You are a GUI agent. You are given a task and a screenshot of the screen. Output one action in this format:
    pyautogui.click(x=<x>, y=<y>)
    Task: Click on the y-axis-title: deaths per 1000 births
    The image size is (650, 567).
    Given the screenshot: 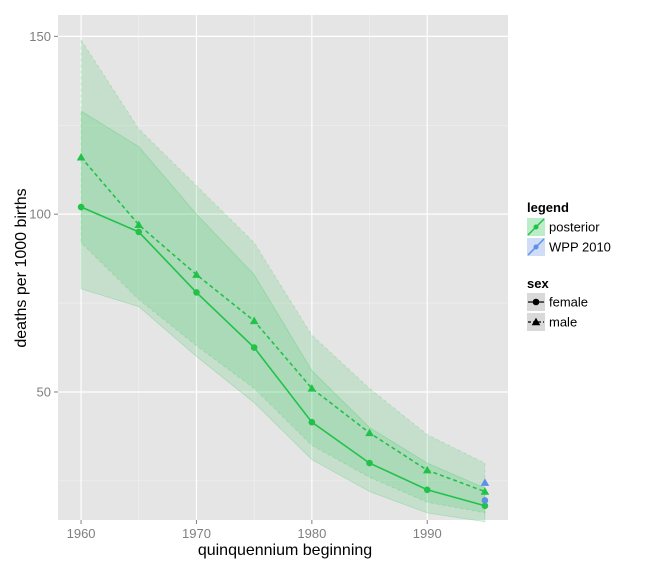 What is the action you would take?
    pyautogui.click(x=21, y=267)
    